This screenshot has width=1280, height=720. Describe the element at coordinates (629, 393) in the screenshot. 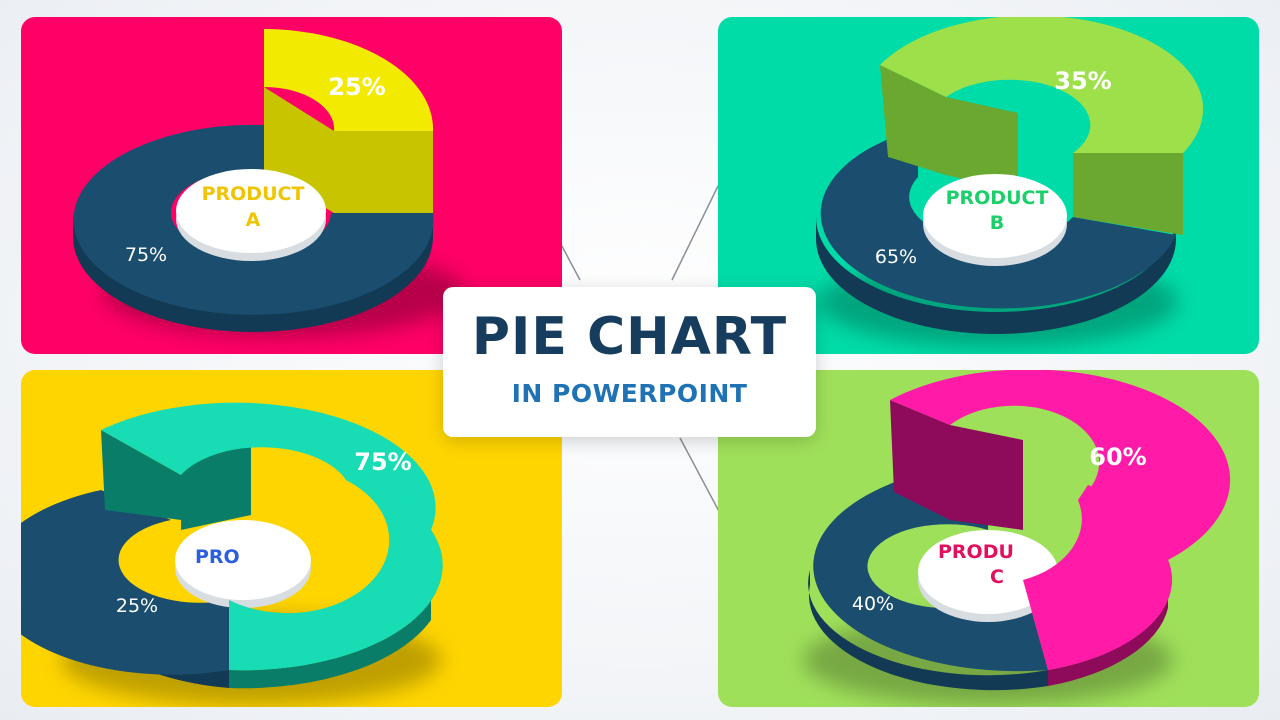

I see `page-subtitle: IN POWERPOINT` at that location.